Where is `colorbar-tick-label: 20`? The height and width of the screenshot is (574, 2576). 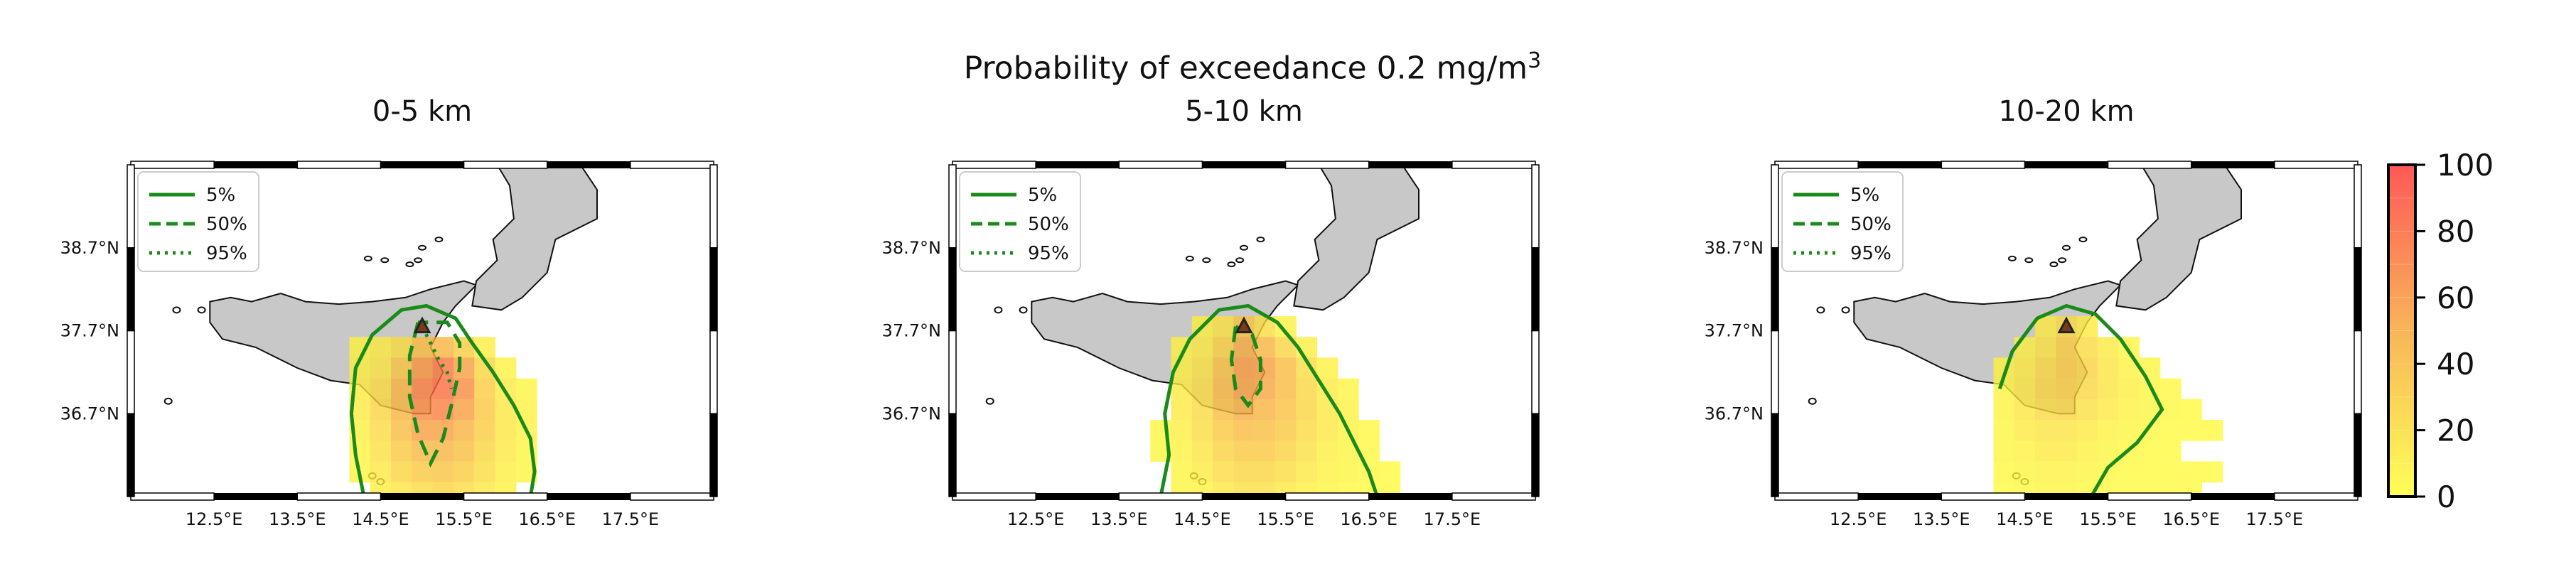 colorbar-tick-label: 20 is located at coordinates (2455, 430).